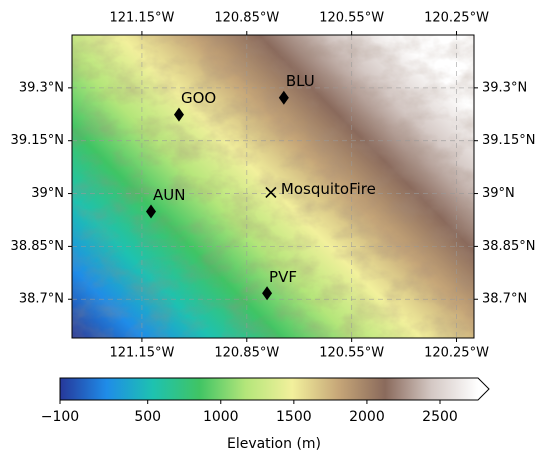 The width and height of the screenshot is (550, 461). What do you see at coordinates (300, 81) in the screenshot?
I see `station-label: BLU` at bounding box center [300, 81].